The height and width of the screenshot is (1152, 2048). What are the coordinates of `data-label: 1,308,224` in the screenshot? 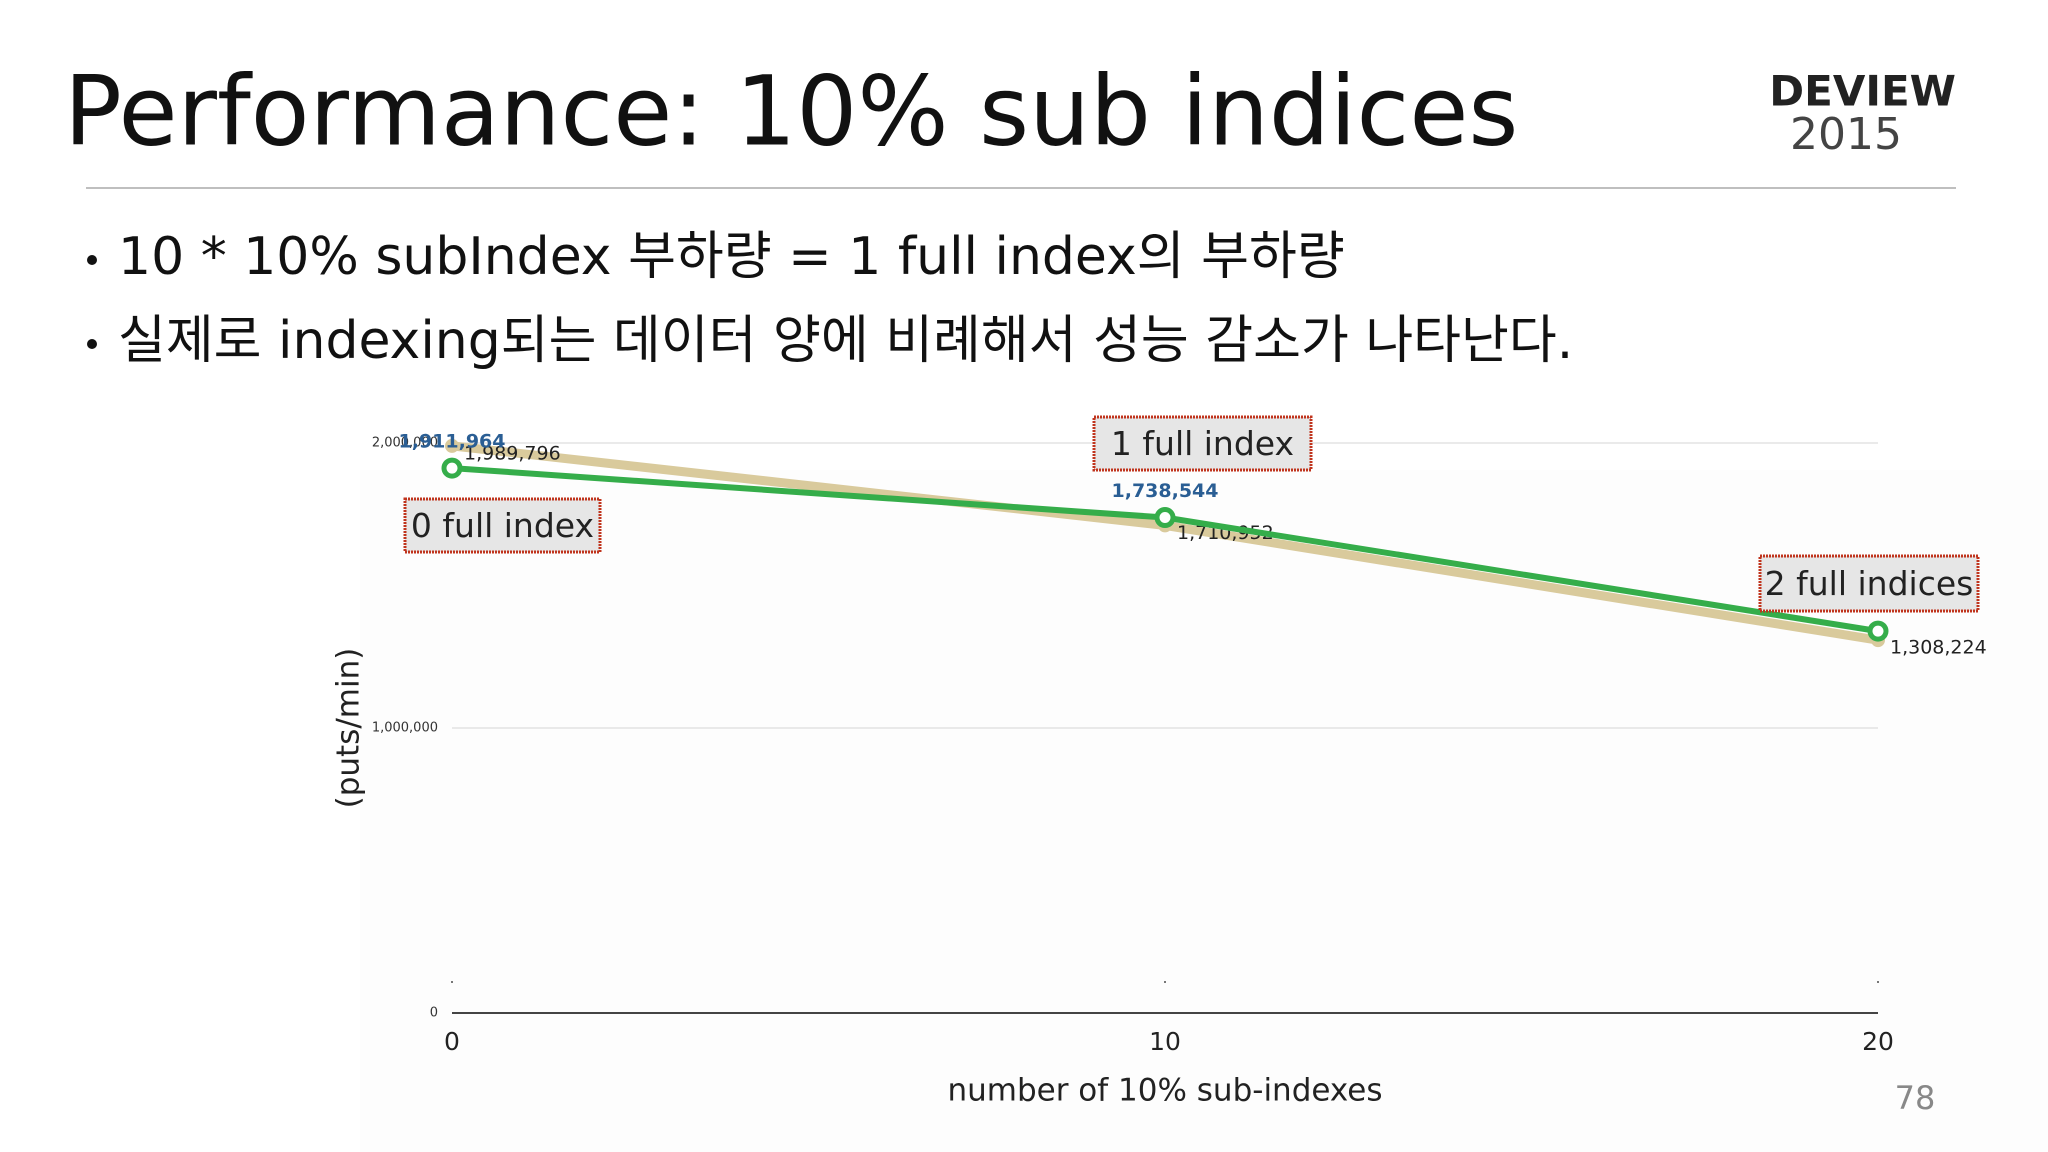 It's located at (1938, 648).